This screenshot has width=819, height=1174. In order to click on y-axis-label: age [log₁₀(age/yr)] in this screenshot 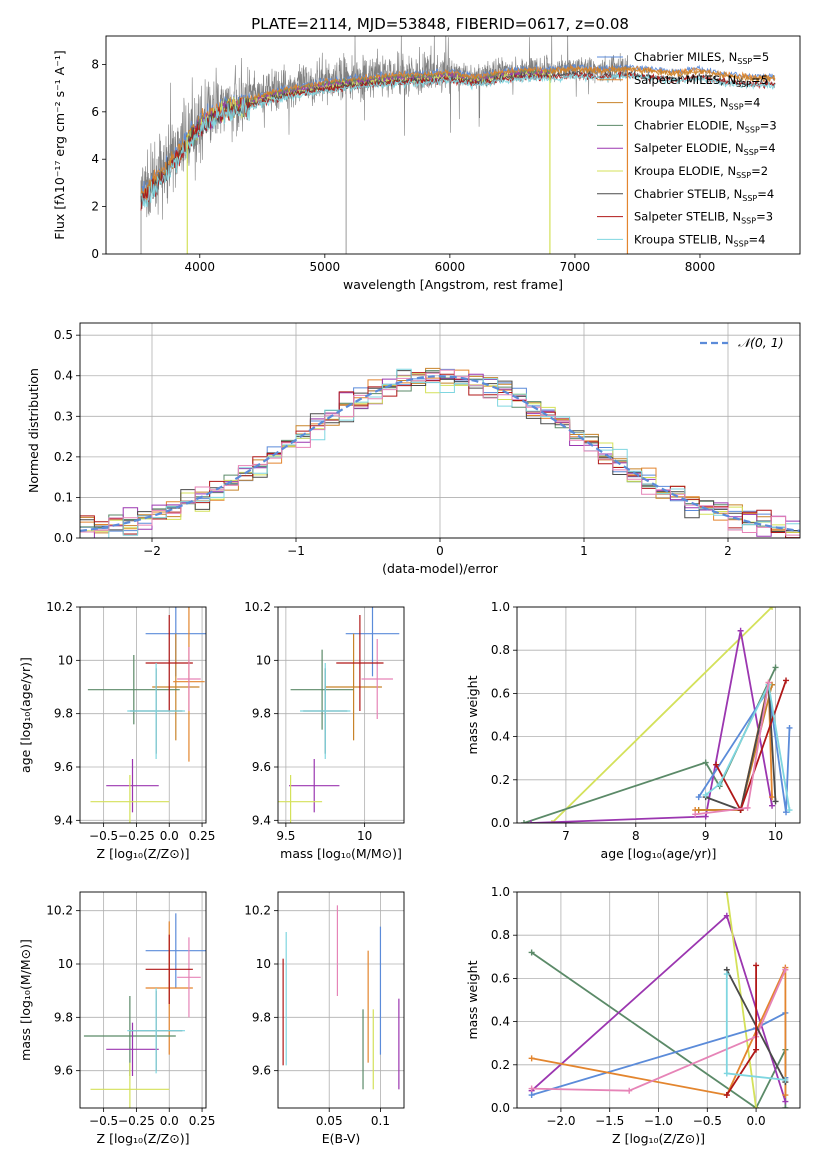, I will do `click(25, 715)`.